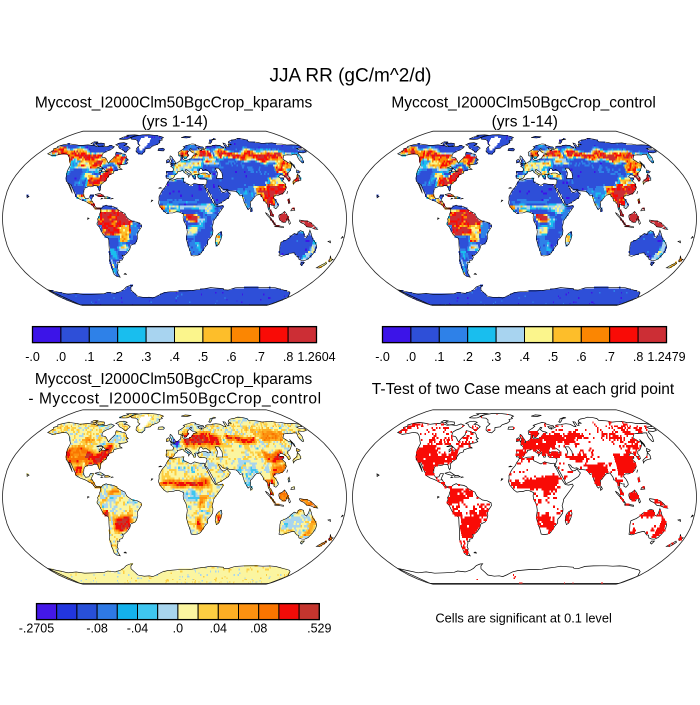 The height and width of the screenshot is (705, 700). Describe the element at coordinates (174, 399) in the screenshot. I see `svg-text:- Myccost_I2000Clm50BgcCrop_co: - Myccost_I2000Clm50BgcCrop_control` at that location.